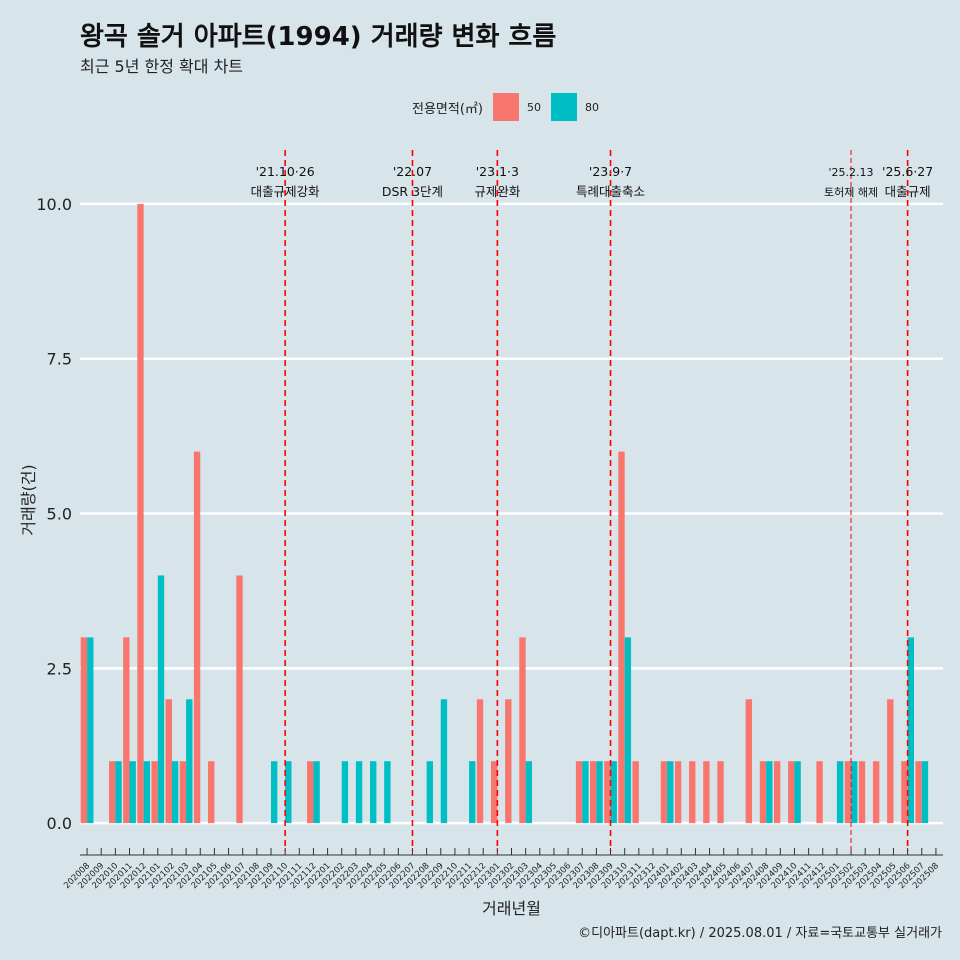 This screenshot has height=960, width=960. I want to click on event-date-label: '23.9·7, so click(610, 171).